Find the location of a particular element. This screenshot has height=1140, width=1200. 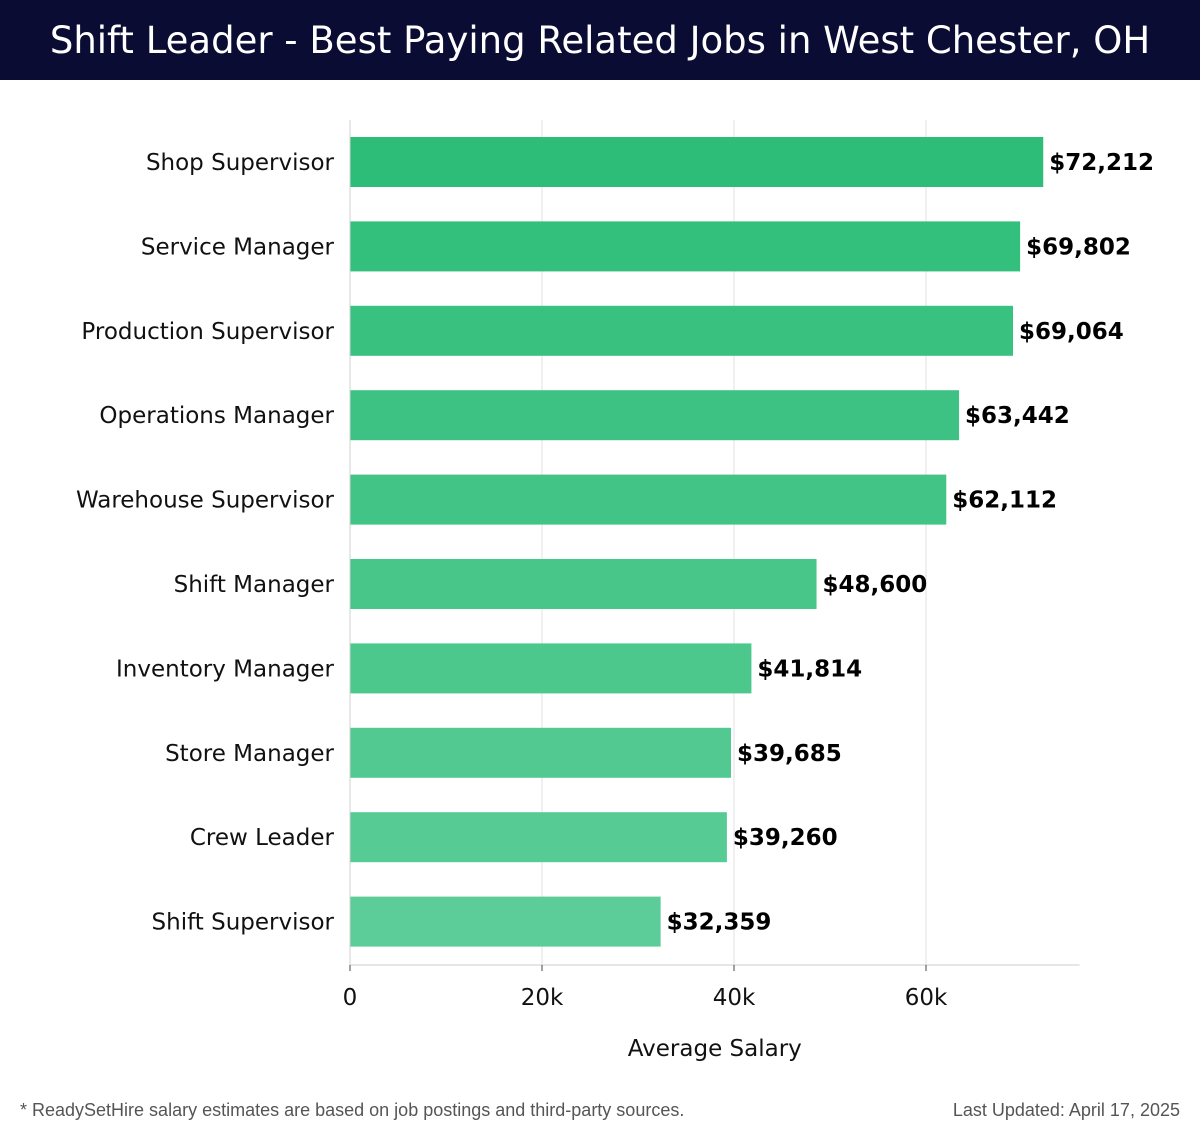

category-label: Crew Leader is located at coordinates (262, 838).